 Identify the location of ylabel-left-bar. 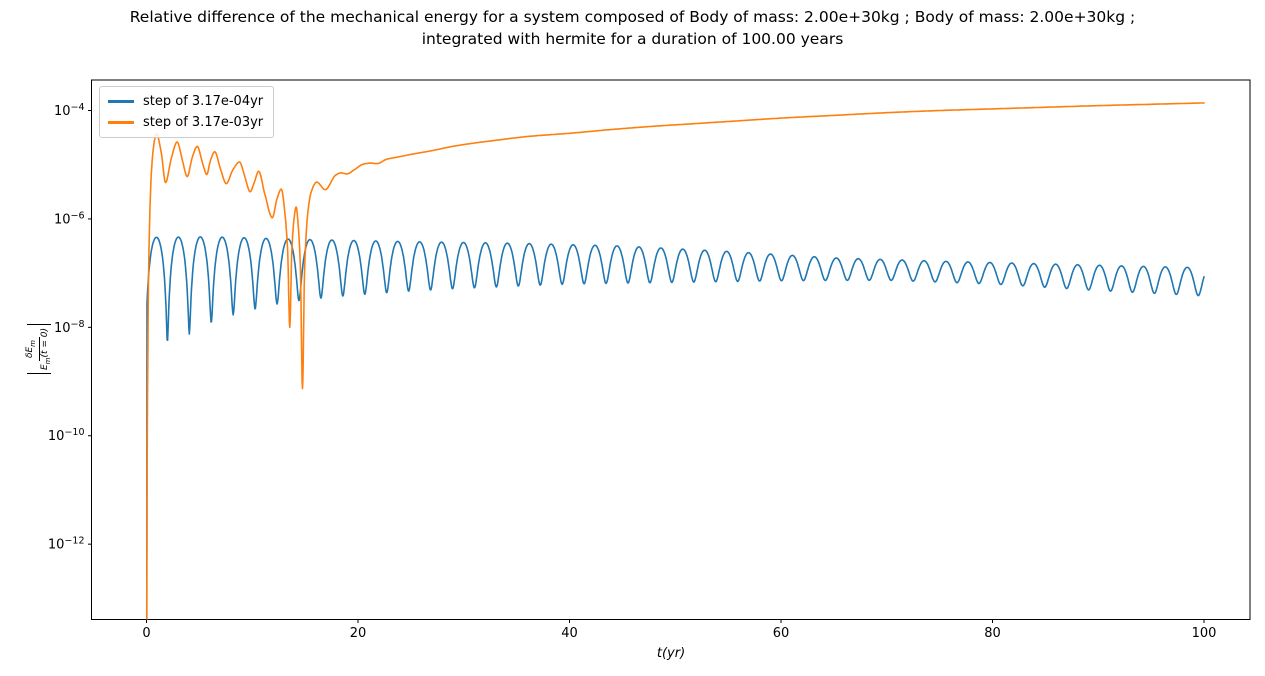
(39, 374).